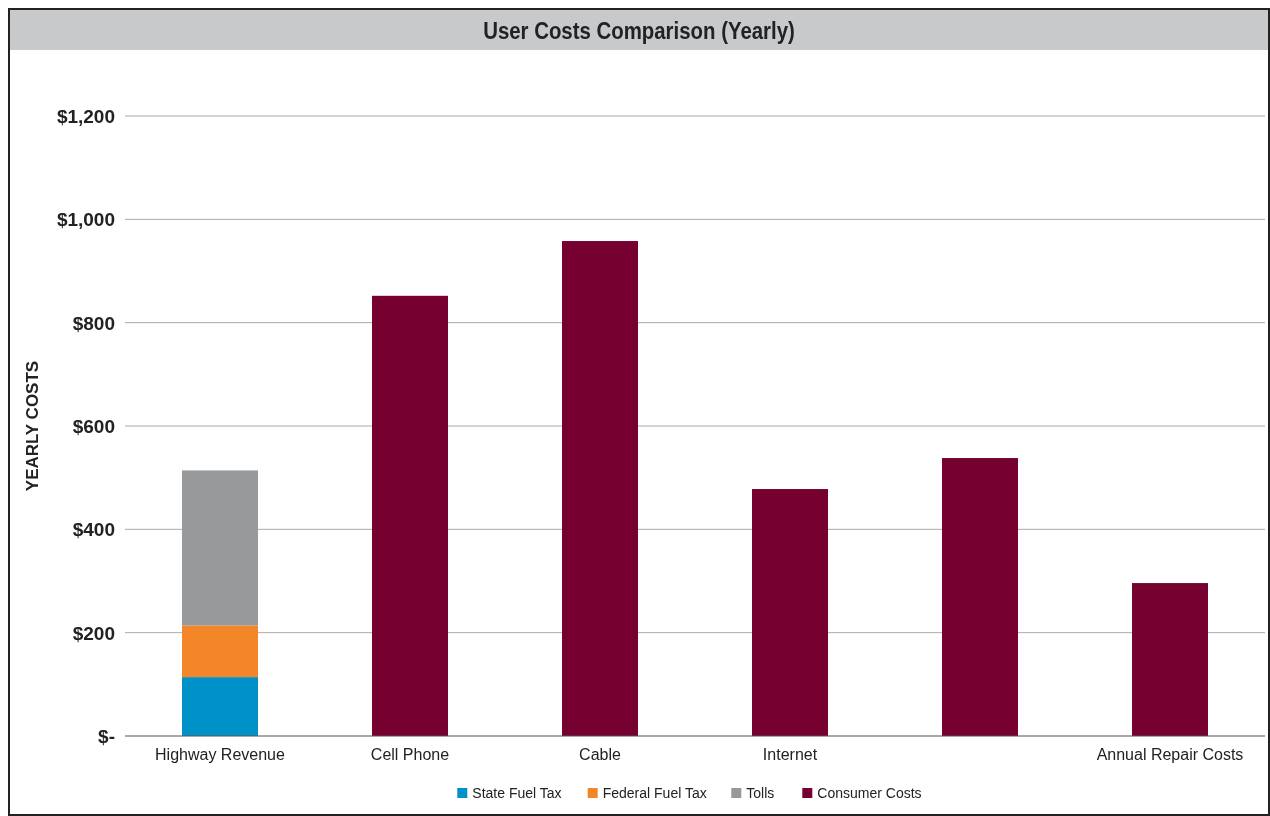  Describe the element at coordinates (410, 754) in the screenshot. I see `x-tick-label: Cell Phone` at that location.